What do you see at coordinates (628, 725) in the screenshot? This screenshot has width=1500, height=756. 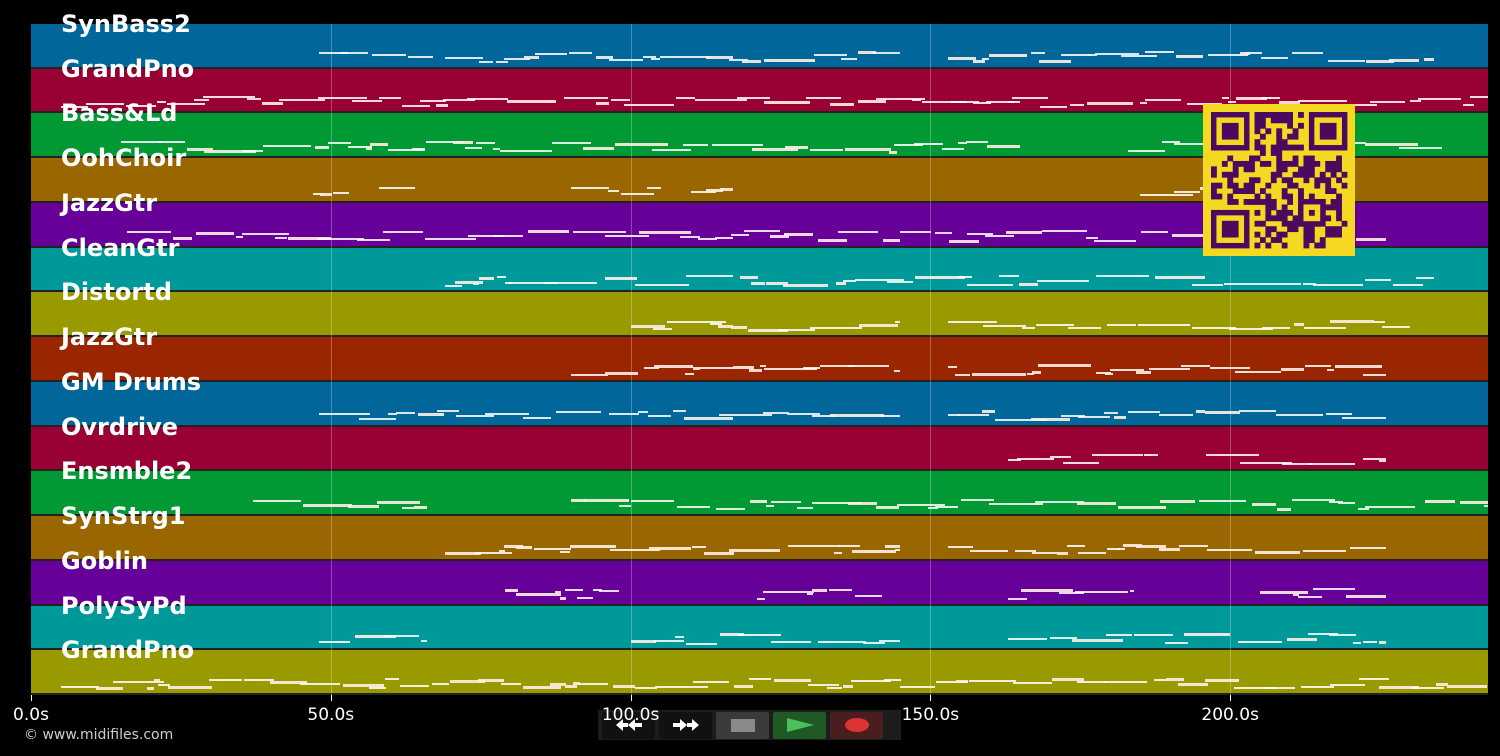 I see `rewind-button` at bounding box center [628, 725].